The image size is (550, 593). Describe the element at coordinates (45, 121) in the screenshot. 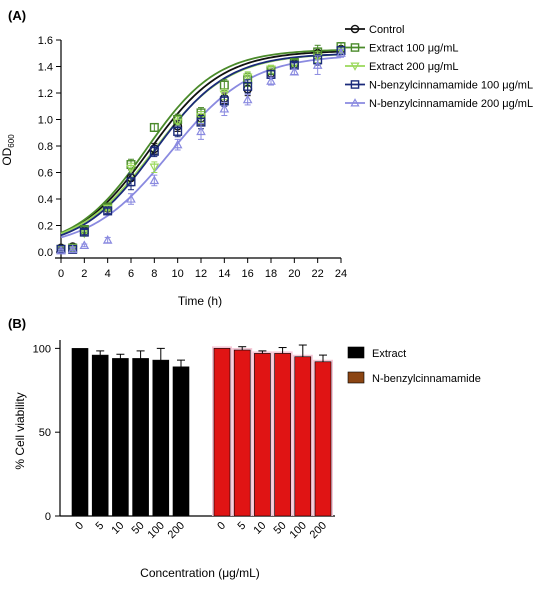

I see `panel-a-y-tick-label: 1.0` at that location.